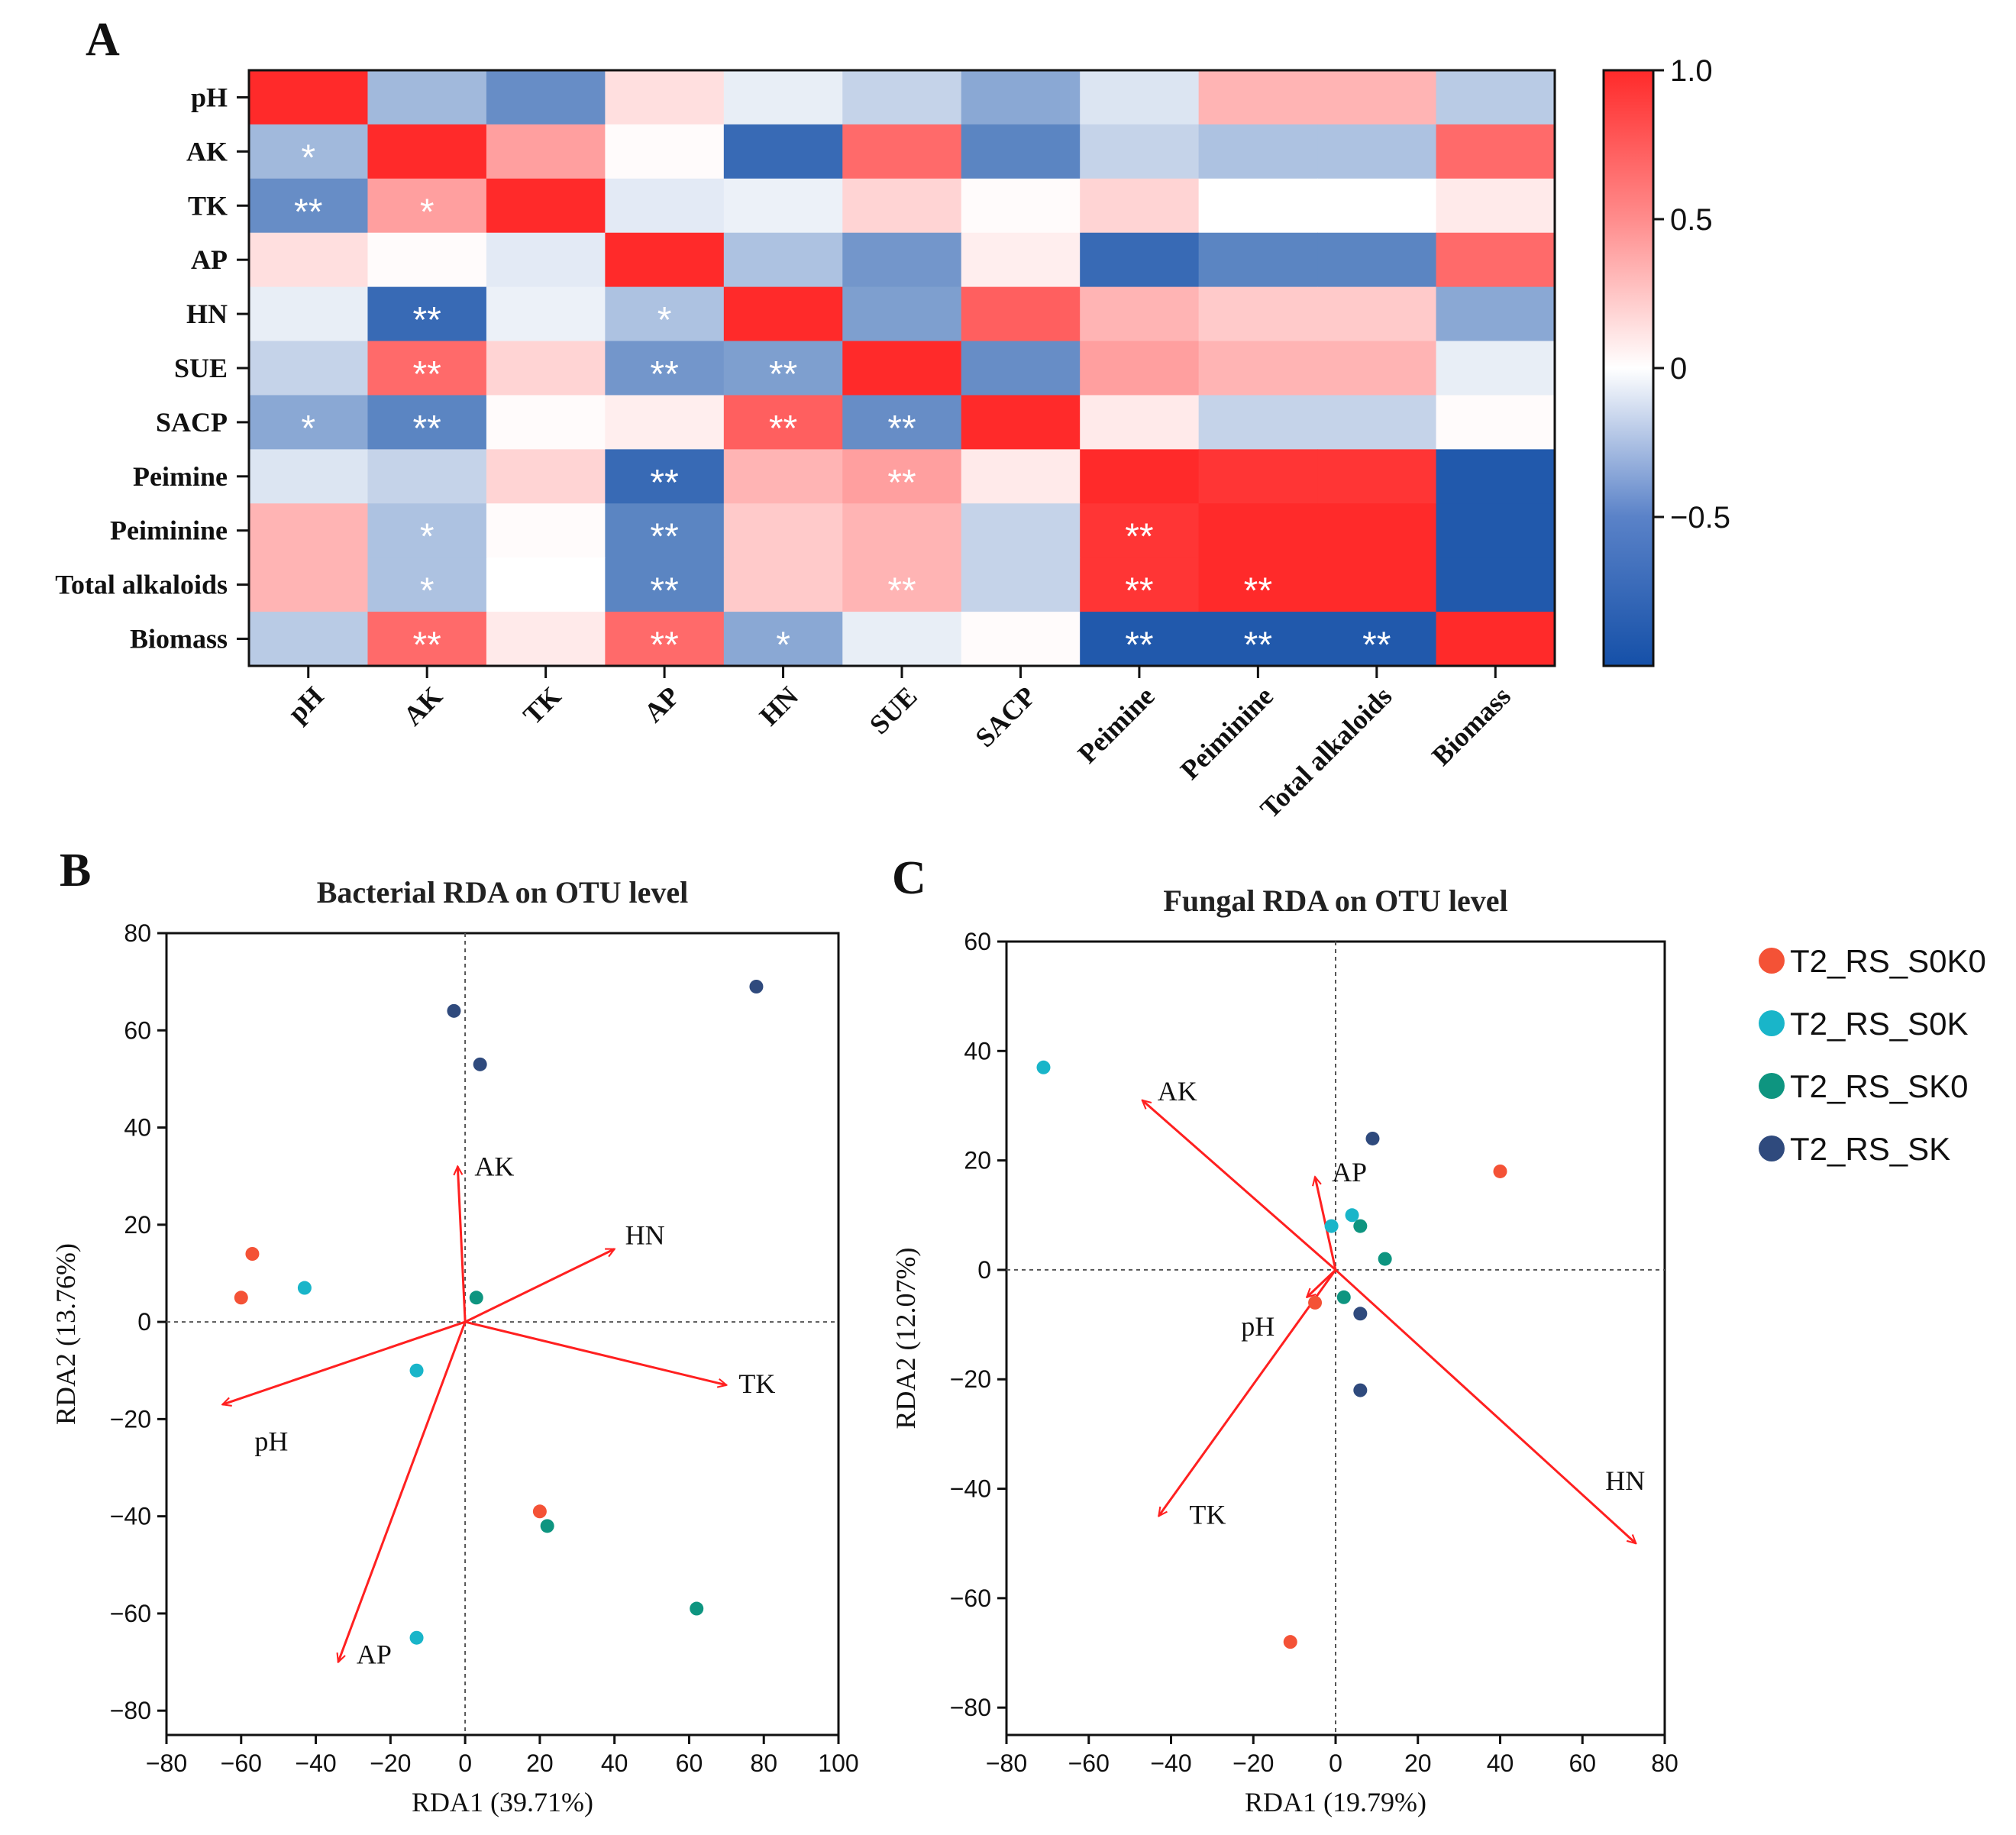 The height and width of the screenshot is (1835, 2016). Describe the element at coordinates (208, 205) in the screenshot. I see `row-label-tk: TK` at that location.